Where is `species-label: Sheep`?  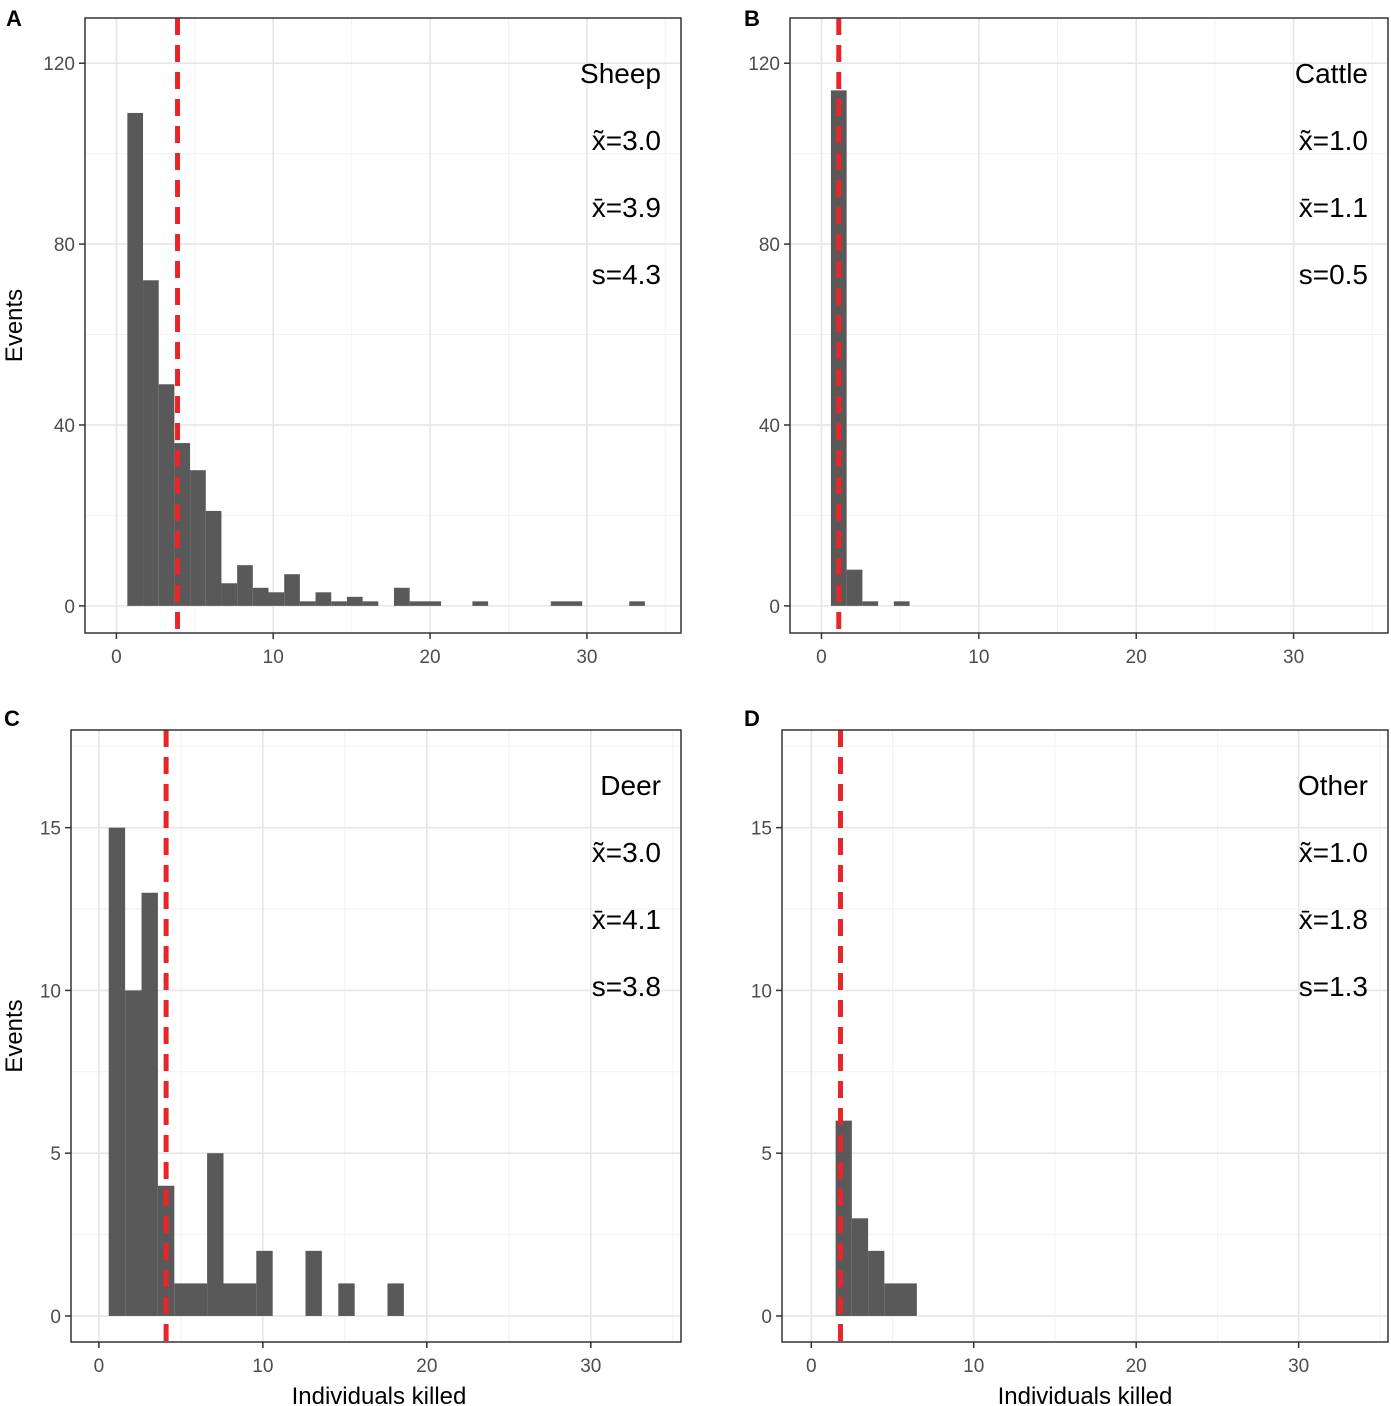
species-label: Sheep is located at coordinates (620, 73).